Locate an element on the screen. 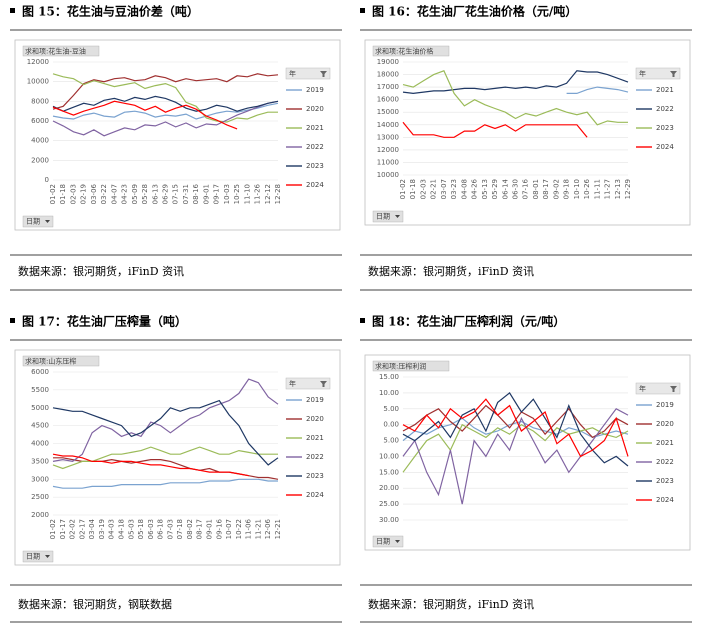 The image size is (707, 633). y-tick-label: 15.00 is located at coordinates (389, 377).